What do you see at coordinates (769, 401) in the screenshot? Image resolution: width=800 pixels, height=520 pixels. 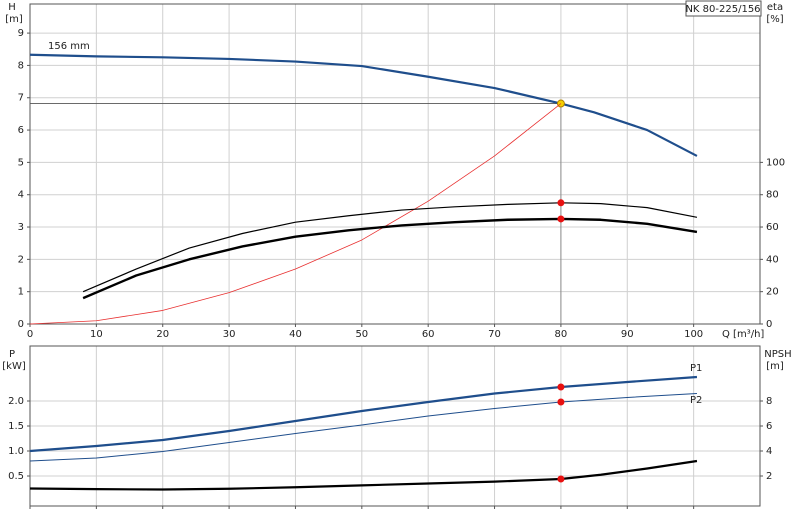 I see `y2-tick-label: 8` at bounding box center [769, 401].